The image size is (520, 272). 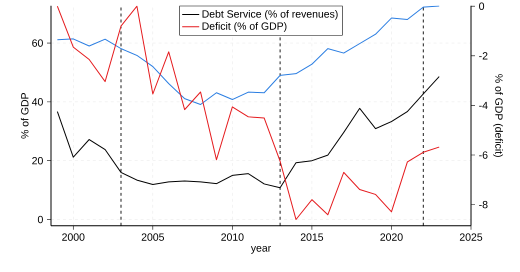 What do you see at coordinates (153, 237) in the screenshot?
I see `x-tick-label: 2005` at bounding box center [153, 237].